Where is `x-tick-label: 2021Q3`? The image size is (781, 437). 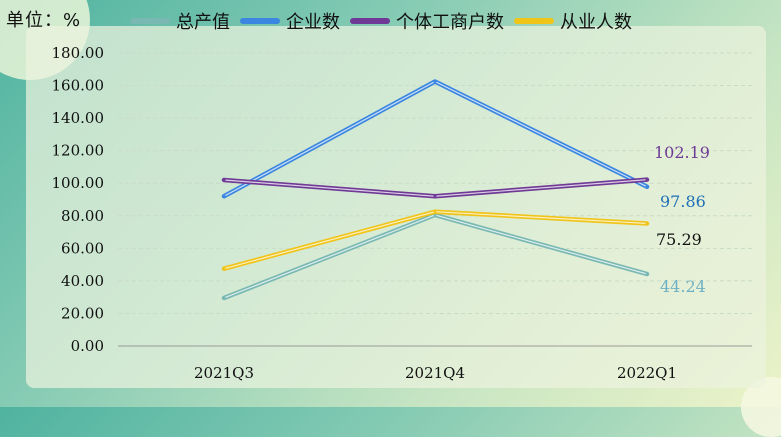 x-tick-label: 2021Q3 is located at coordinates (224, 373).